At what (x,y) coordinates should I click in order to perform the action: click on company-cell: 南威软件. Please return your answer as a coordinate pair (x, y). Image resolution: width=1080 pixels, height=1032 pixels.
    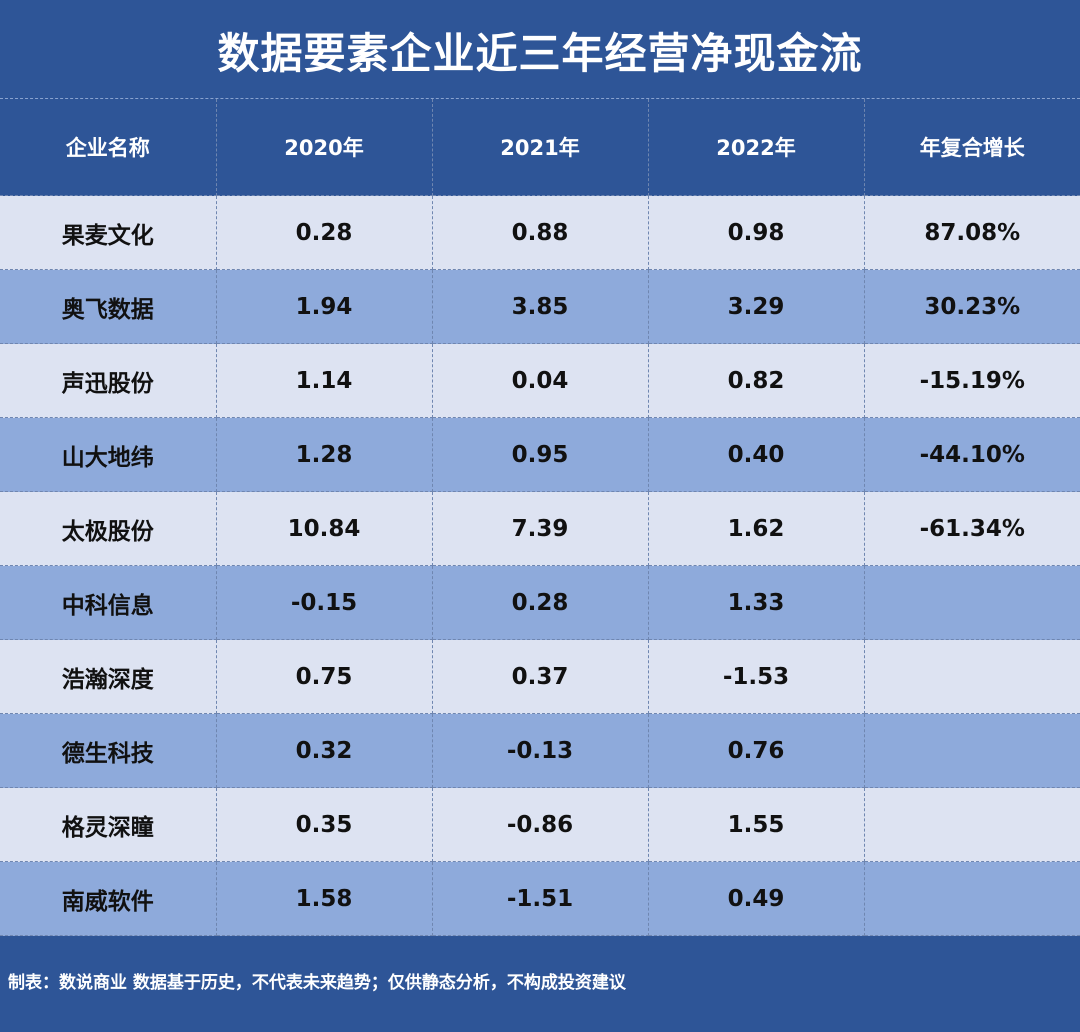
    Looking at the image, I should click on (108, 898).